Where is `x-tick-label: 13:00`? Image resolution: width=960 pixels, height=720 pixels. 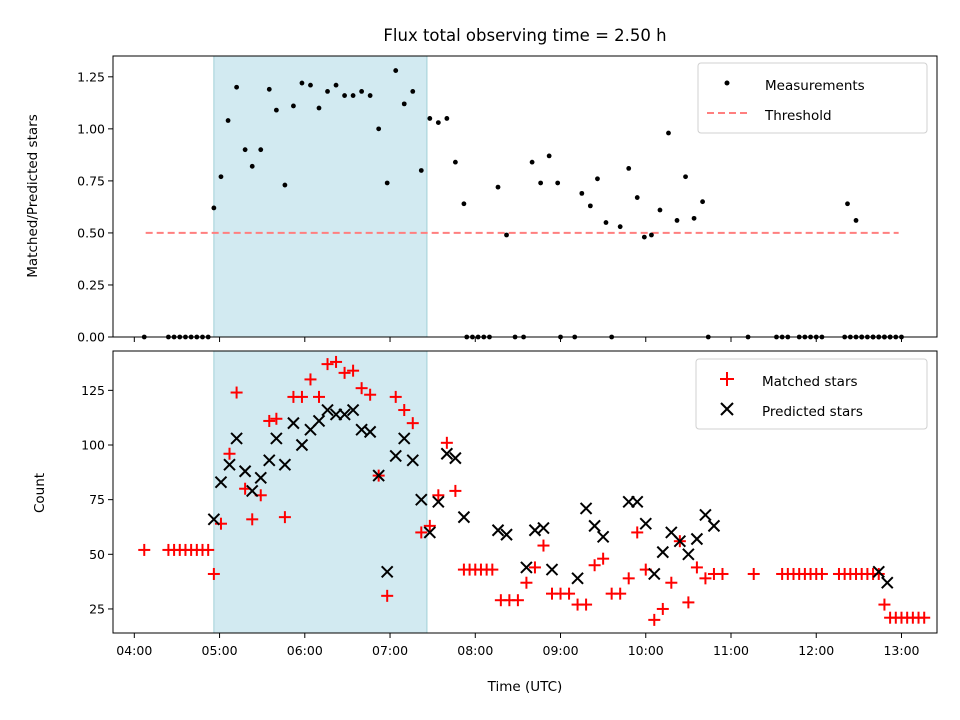
x-tick-label: 13:00 is located at coordinates (901, 650).